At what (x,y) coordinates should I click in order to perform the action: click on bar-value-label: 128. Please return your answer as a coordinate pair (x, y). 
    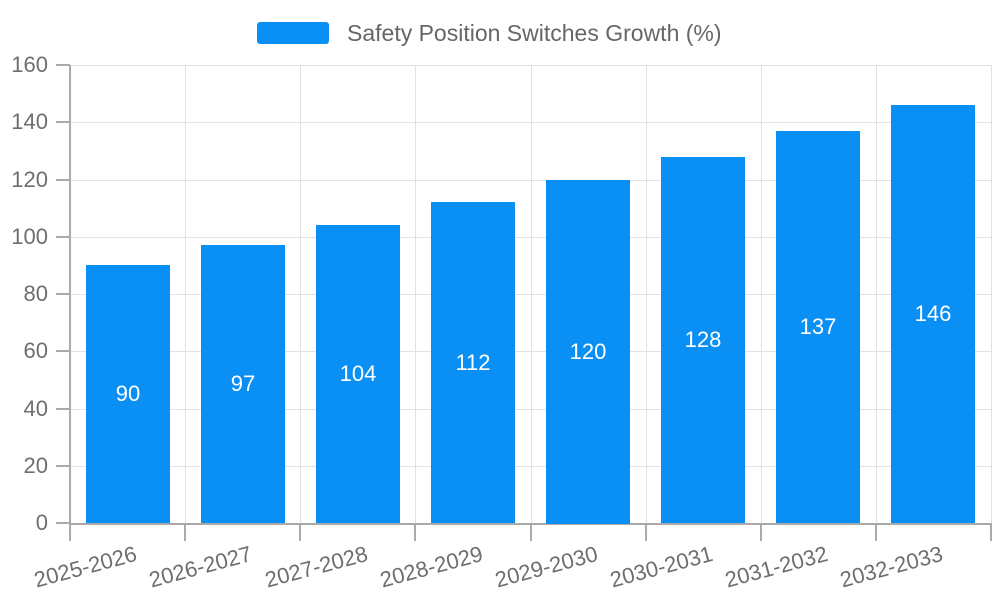
    Looking at the image, I should click on (703, 339).